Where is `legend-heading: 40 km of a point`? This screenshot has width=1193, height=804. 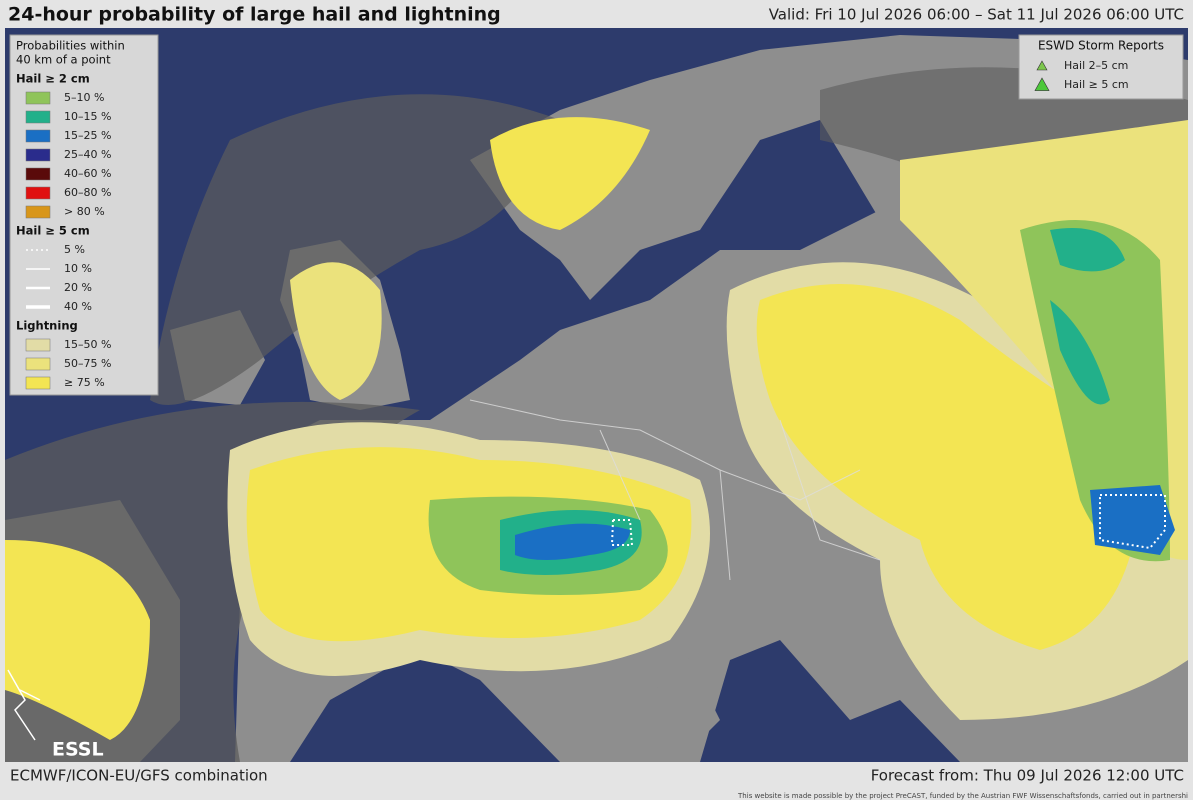 legend-heading: 40 km of a point is located at coordinates (63, 60).